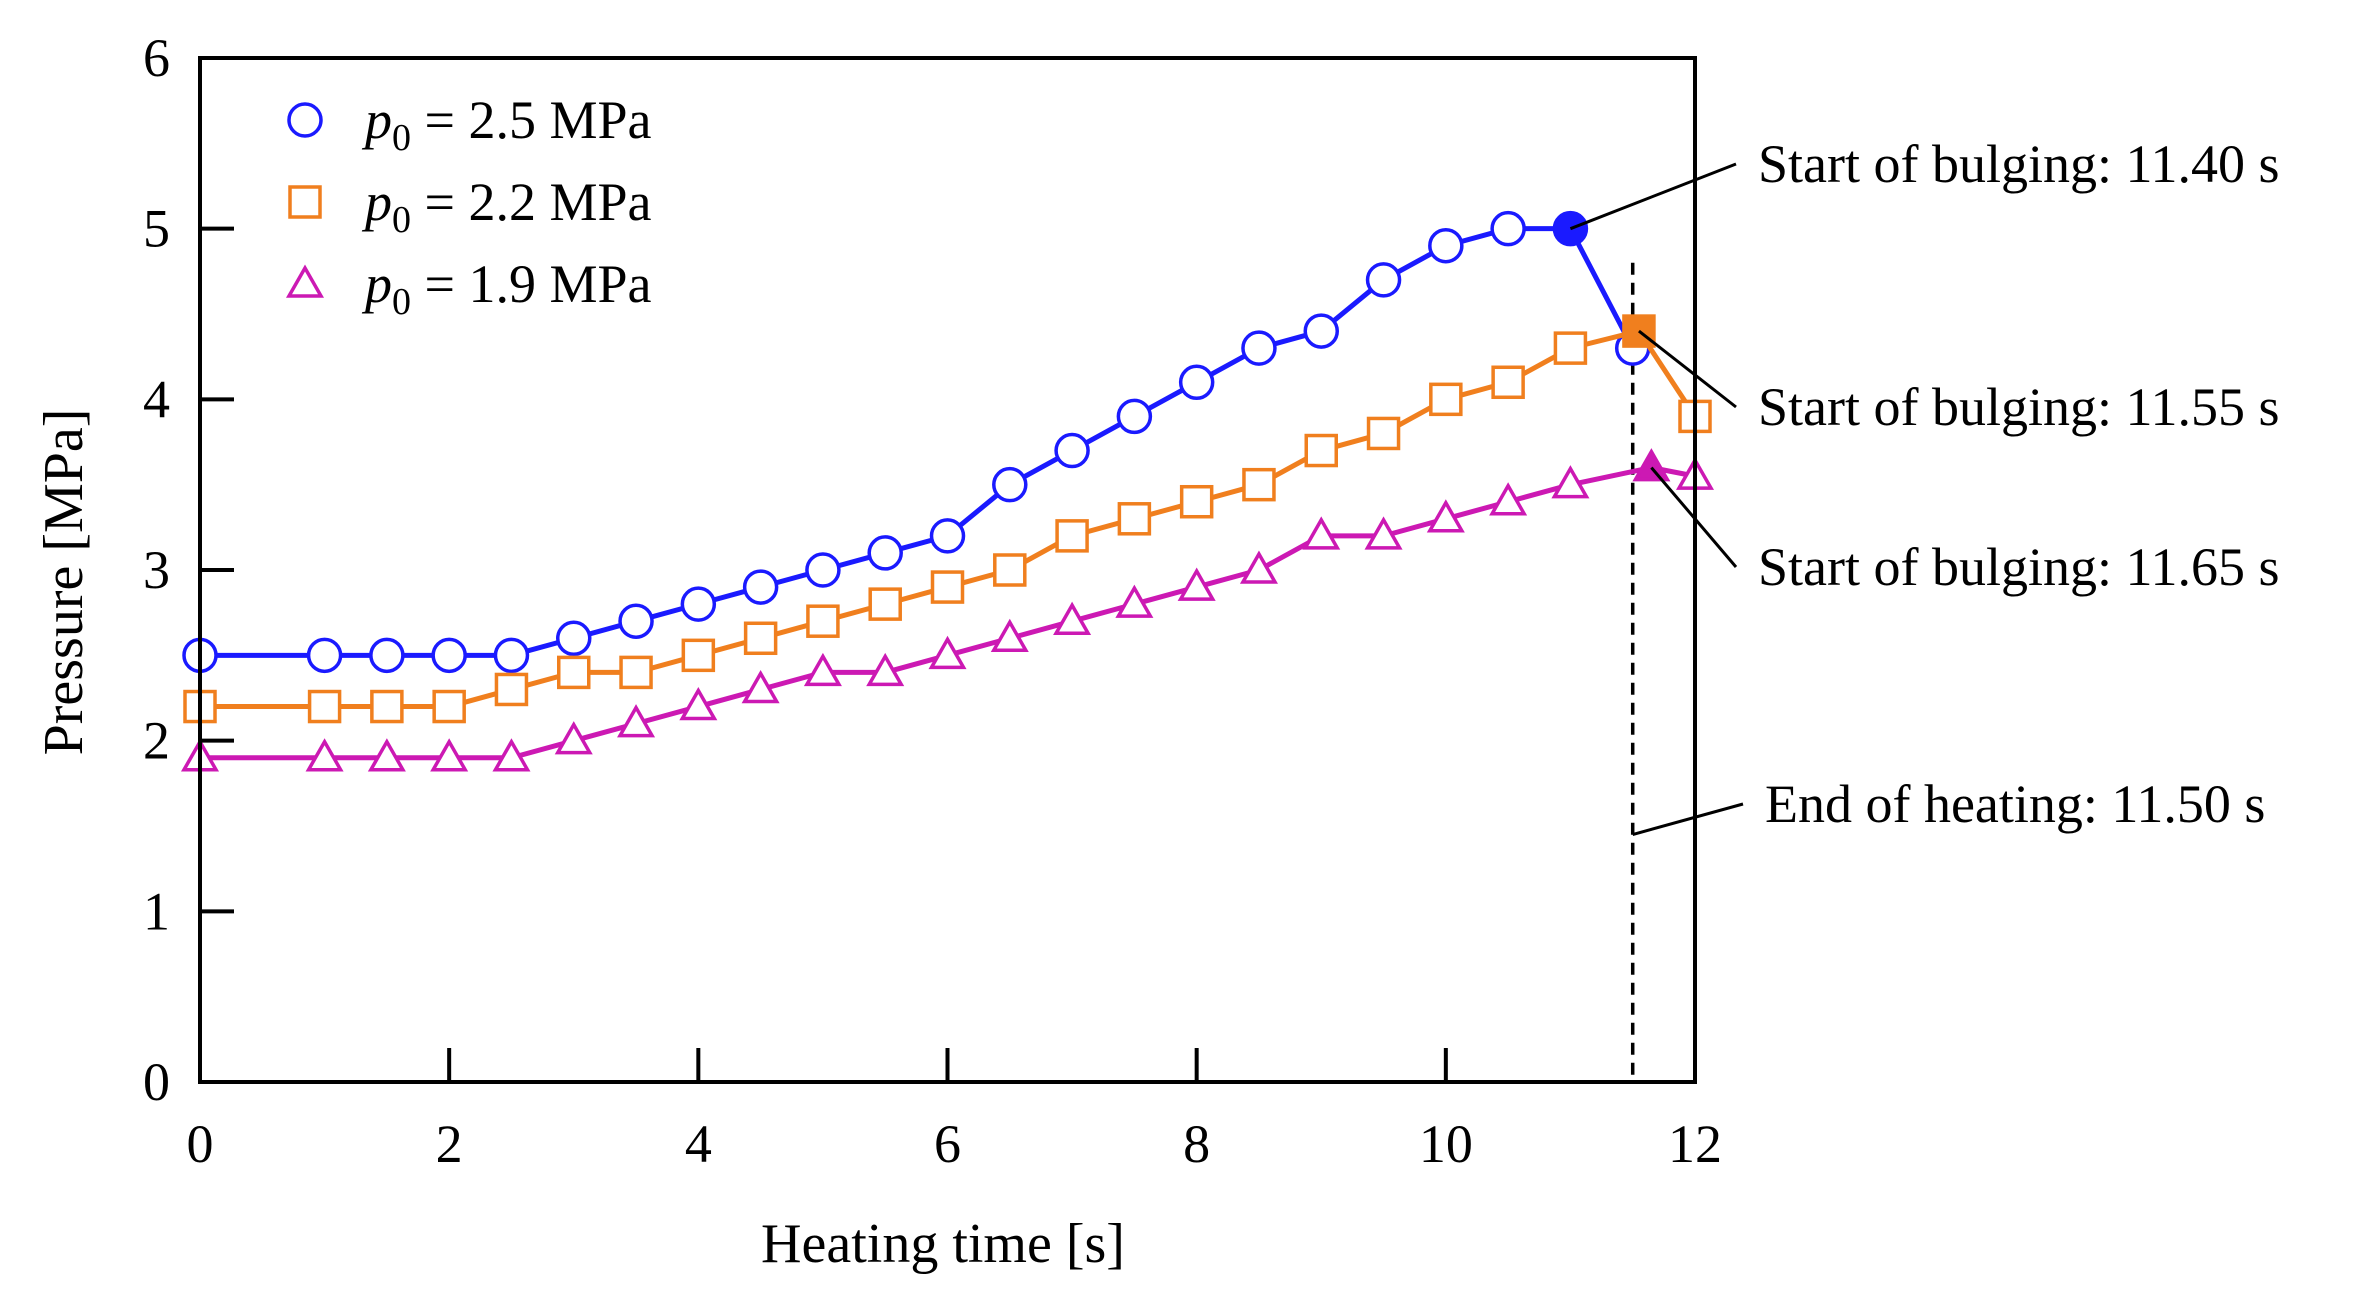 The width and height of the screenshot is (2369, 1307). What do you see at coordinates (2015, 804) in the screenshot?
I see `annotation-label: End of heating: 11.50 s` at bounding box center [2015, 804].